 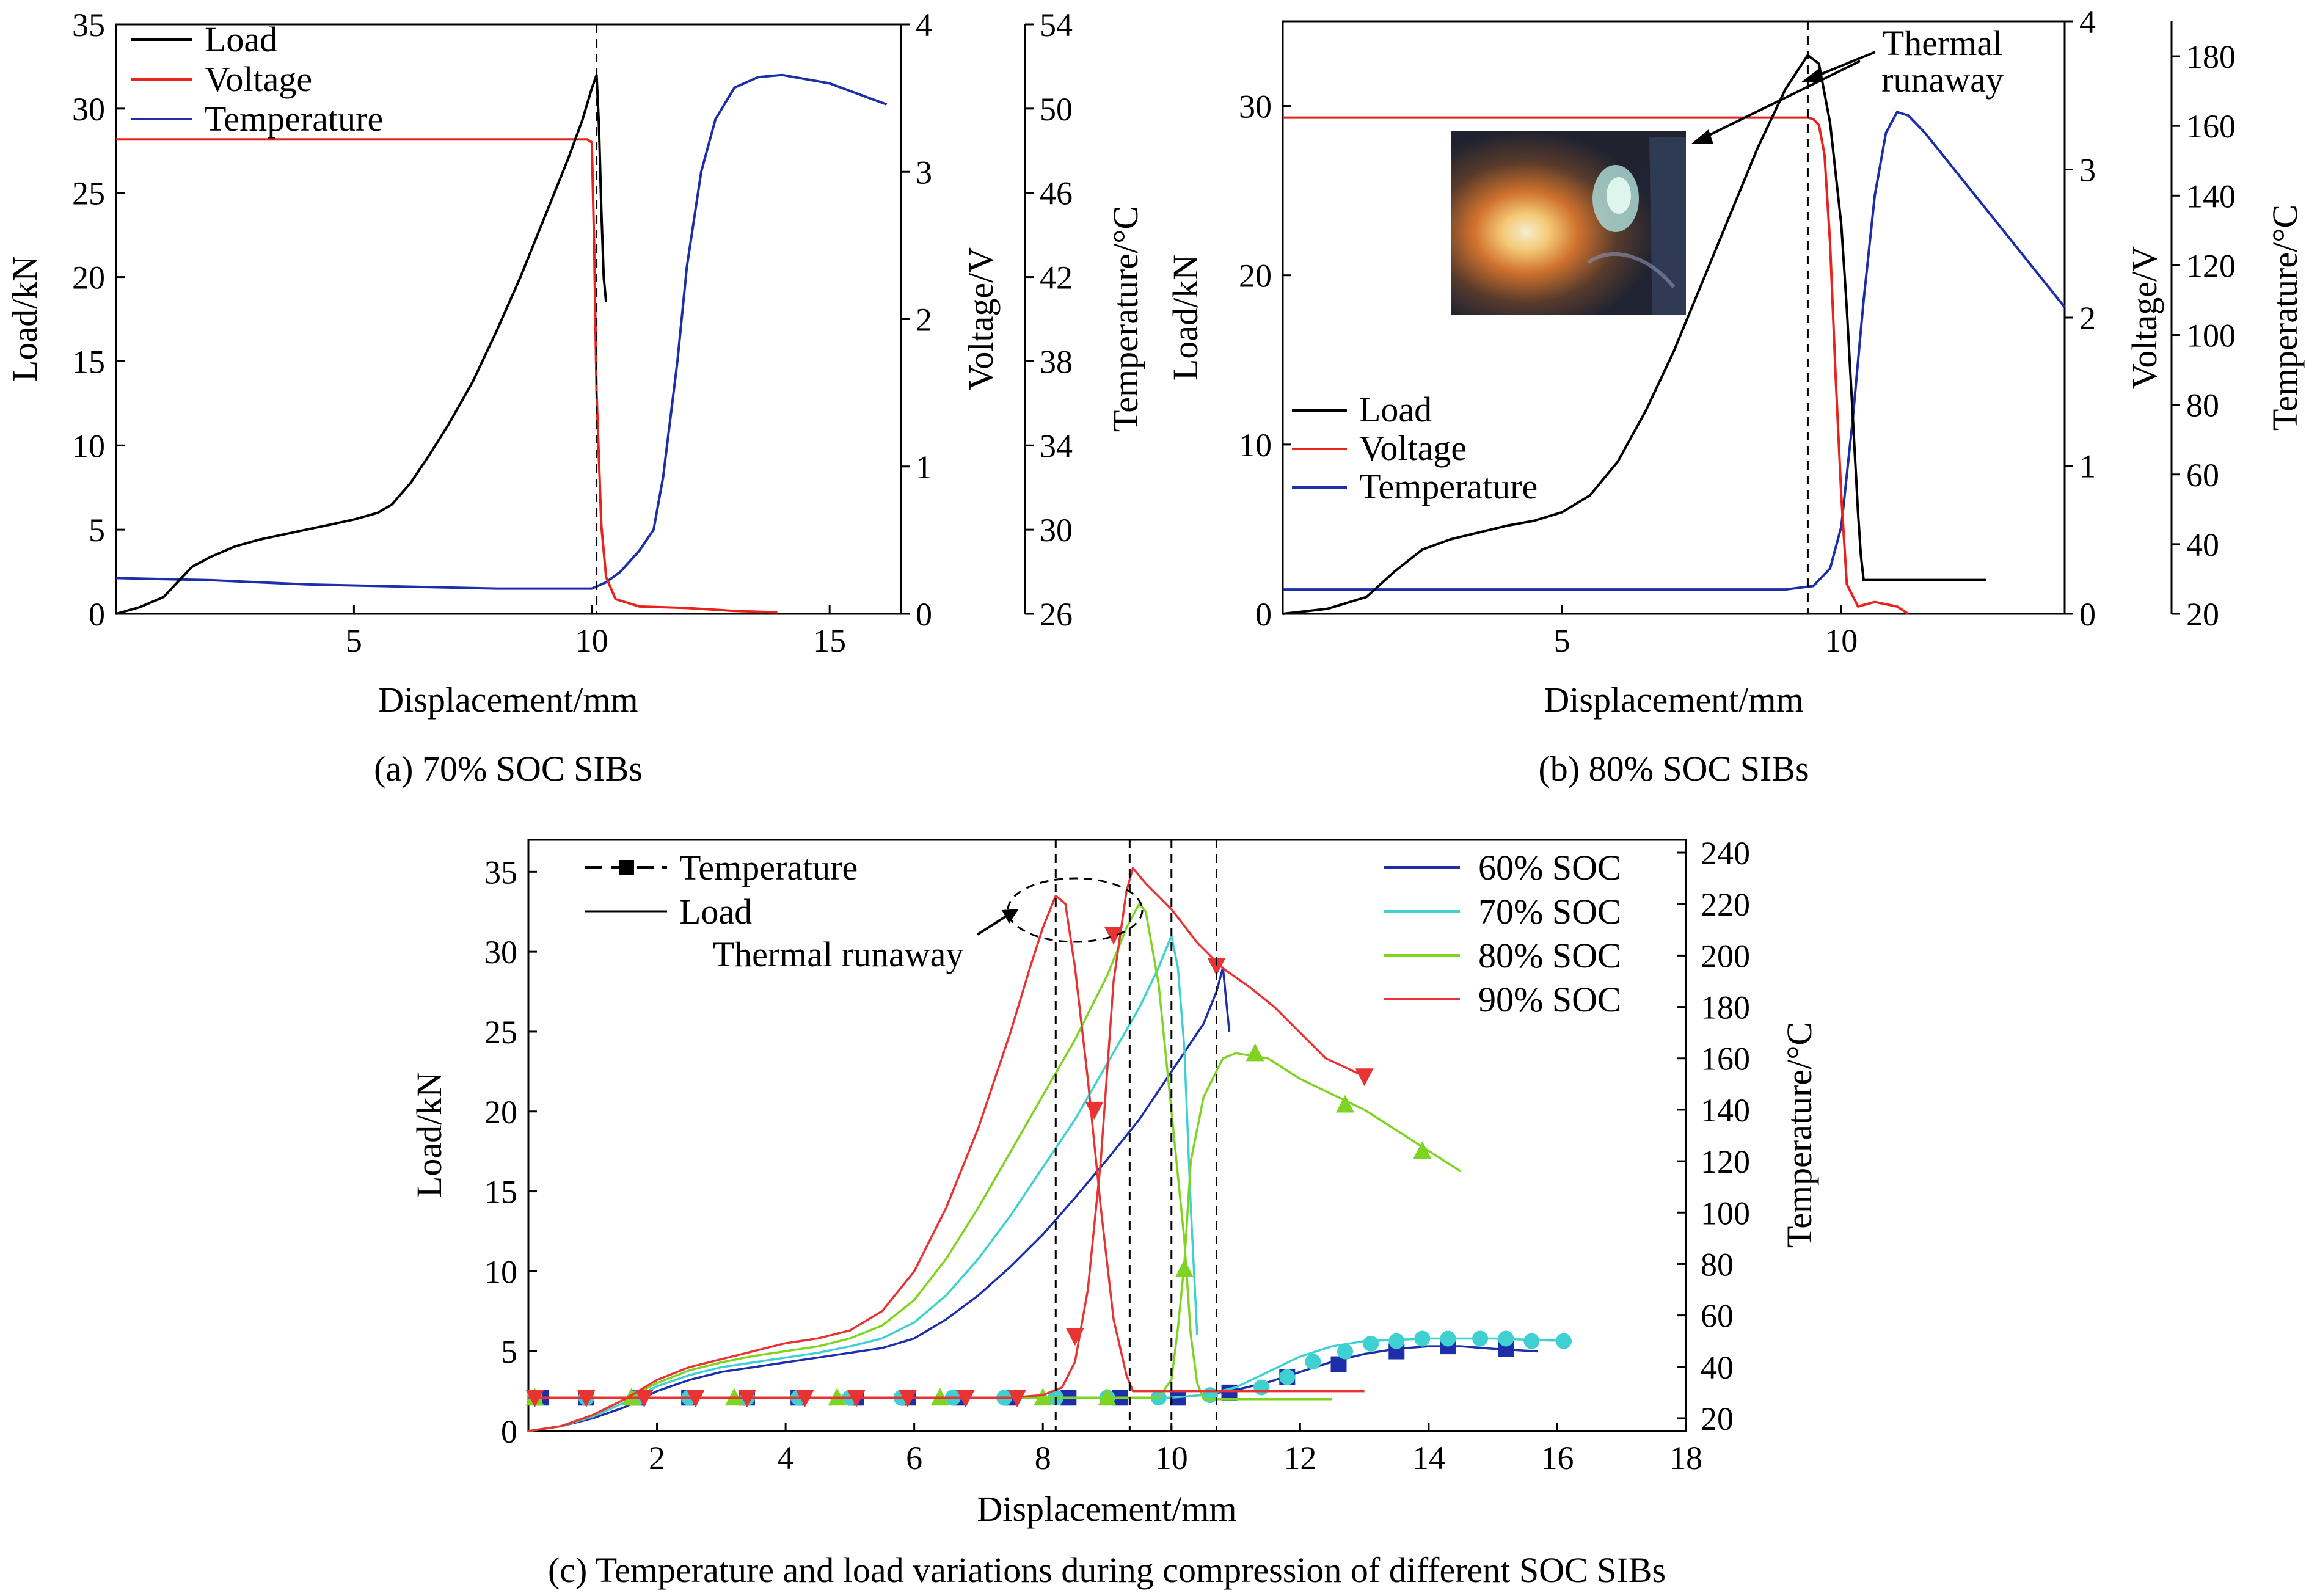 I want to click on panel-a-load-axis-label: Load/kN, so click(x=25, y=319).